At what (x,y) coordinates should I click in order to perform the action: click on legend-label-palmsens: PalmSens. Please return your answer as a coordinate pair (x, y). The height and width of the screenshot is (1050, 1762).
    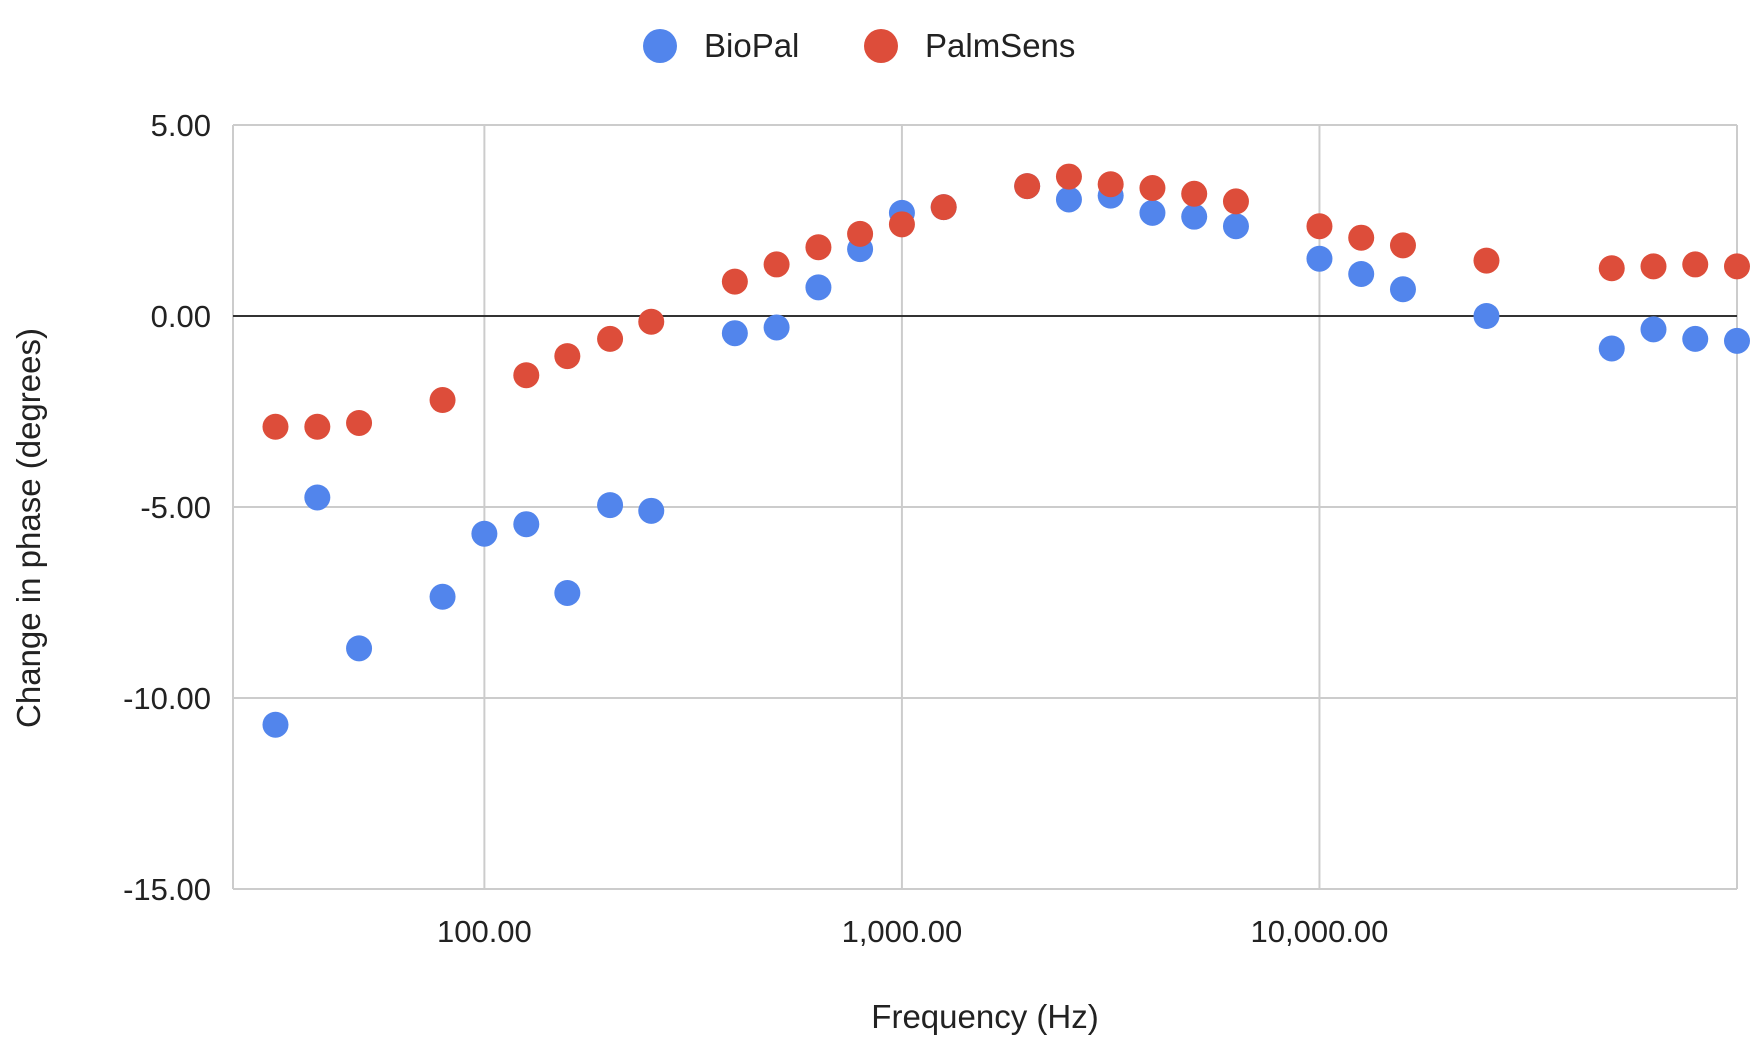
    Looking at the image, I should click on (1000, 45).